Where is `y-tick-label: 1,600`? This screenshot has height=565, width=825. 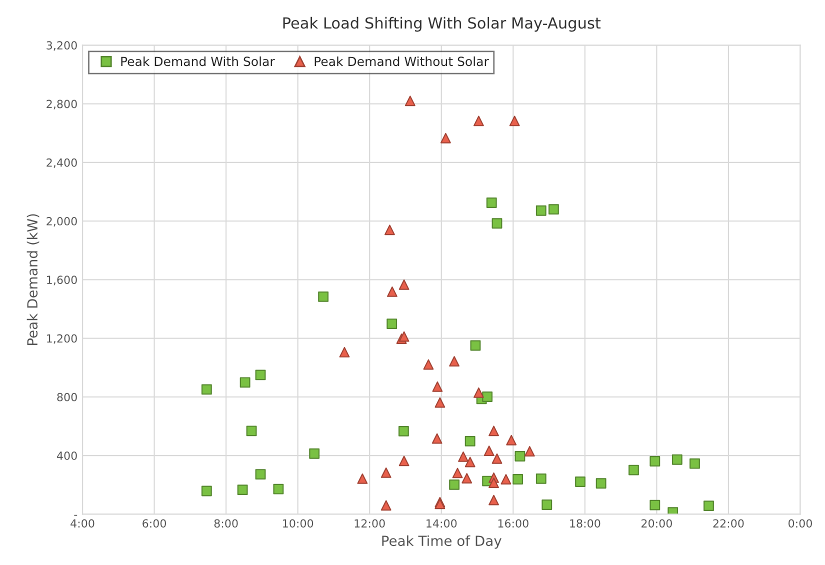 y-tick-label: 1,600 is located at coordinates (62, 281).